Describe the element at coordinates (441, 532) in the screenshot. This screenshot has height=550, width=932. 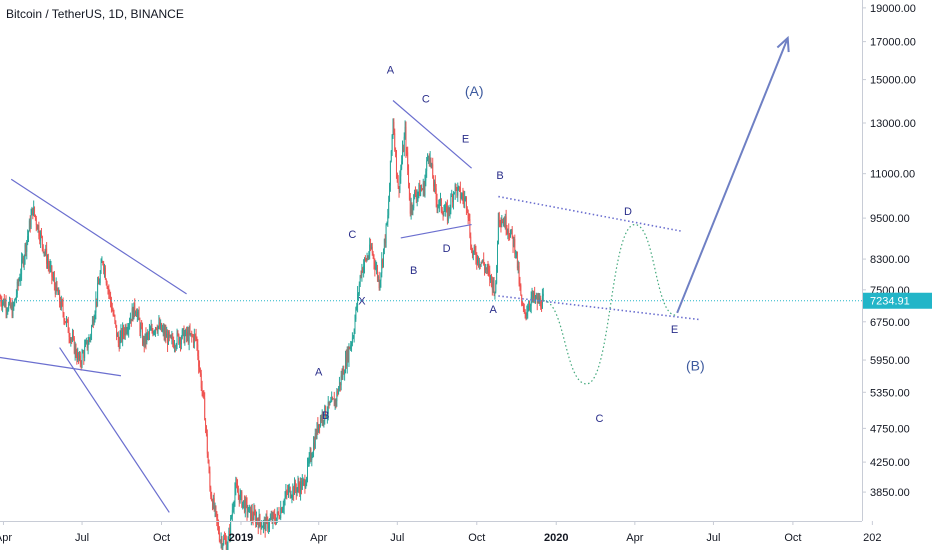
I see `time-axis: Apr Jul Oct 2019 Apr Jul Oct 2020 Apr Jul Oct 202` at that location.